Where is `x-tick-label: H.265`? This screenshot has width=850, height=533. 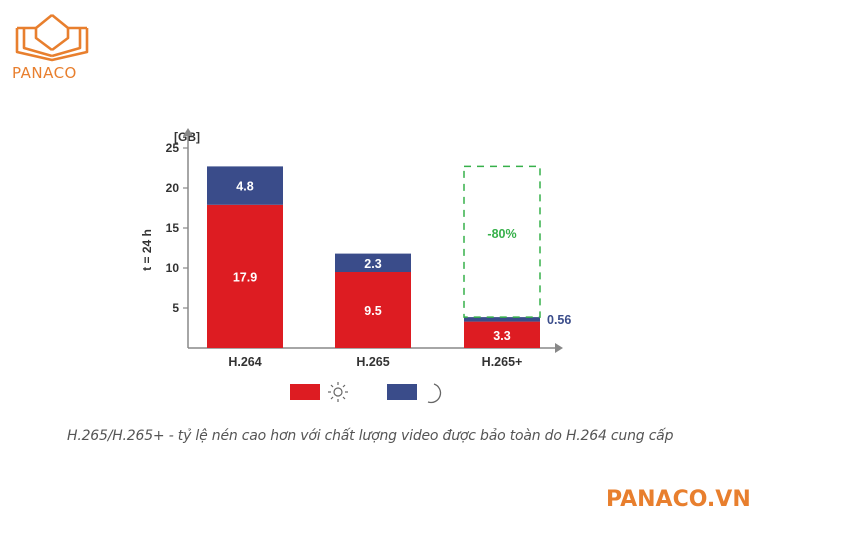 x-tick-label: H.265 is located at coordinates (372, 362).